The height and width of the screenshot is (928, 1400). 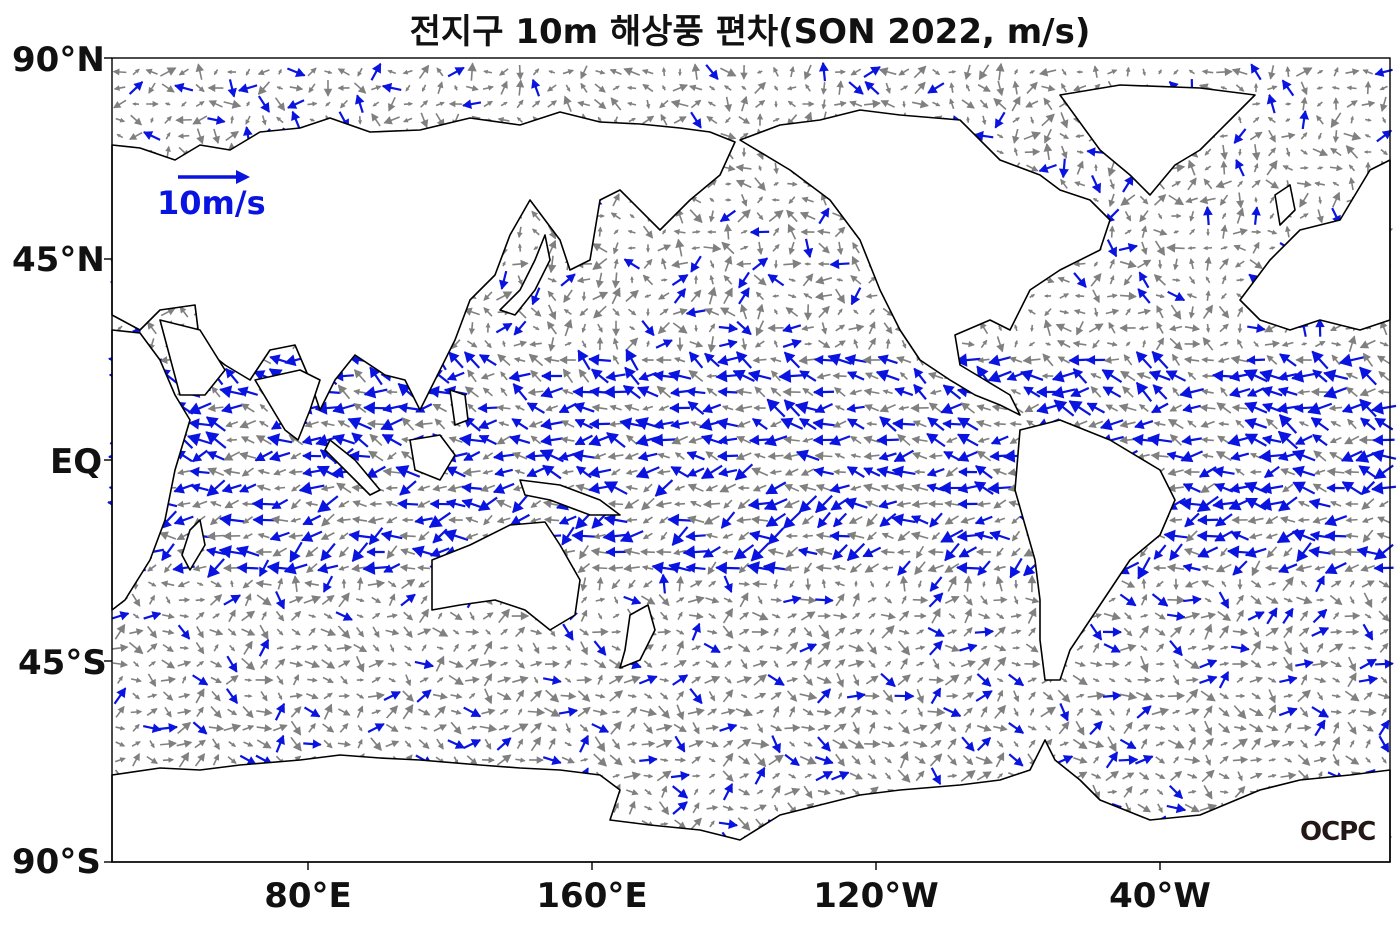 I want to click on lon-label-120w: 120°W, so click(x=876, y=896).